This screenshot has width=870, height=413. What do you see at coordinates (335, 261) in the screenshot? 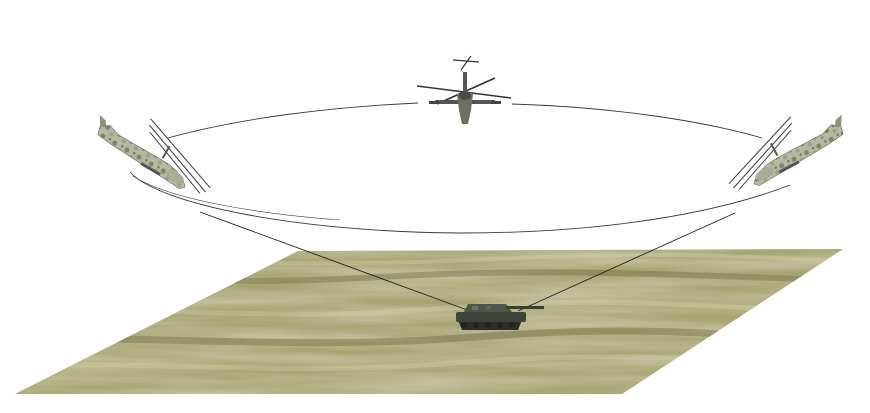
I see `sight-line-left` at bounding box center [335, 261].